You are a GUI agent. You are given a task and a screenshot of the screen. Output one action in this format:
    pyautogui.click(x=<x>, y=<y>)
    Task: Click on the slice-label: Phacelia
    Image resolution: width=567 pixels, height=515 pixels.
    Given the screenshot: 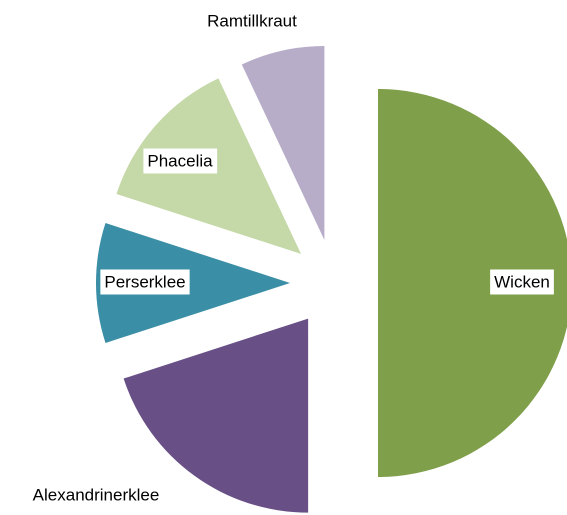 What is the action you would take?
    pyautogui.click(x=180, y=160)
    